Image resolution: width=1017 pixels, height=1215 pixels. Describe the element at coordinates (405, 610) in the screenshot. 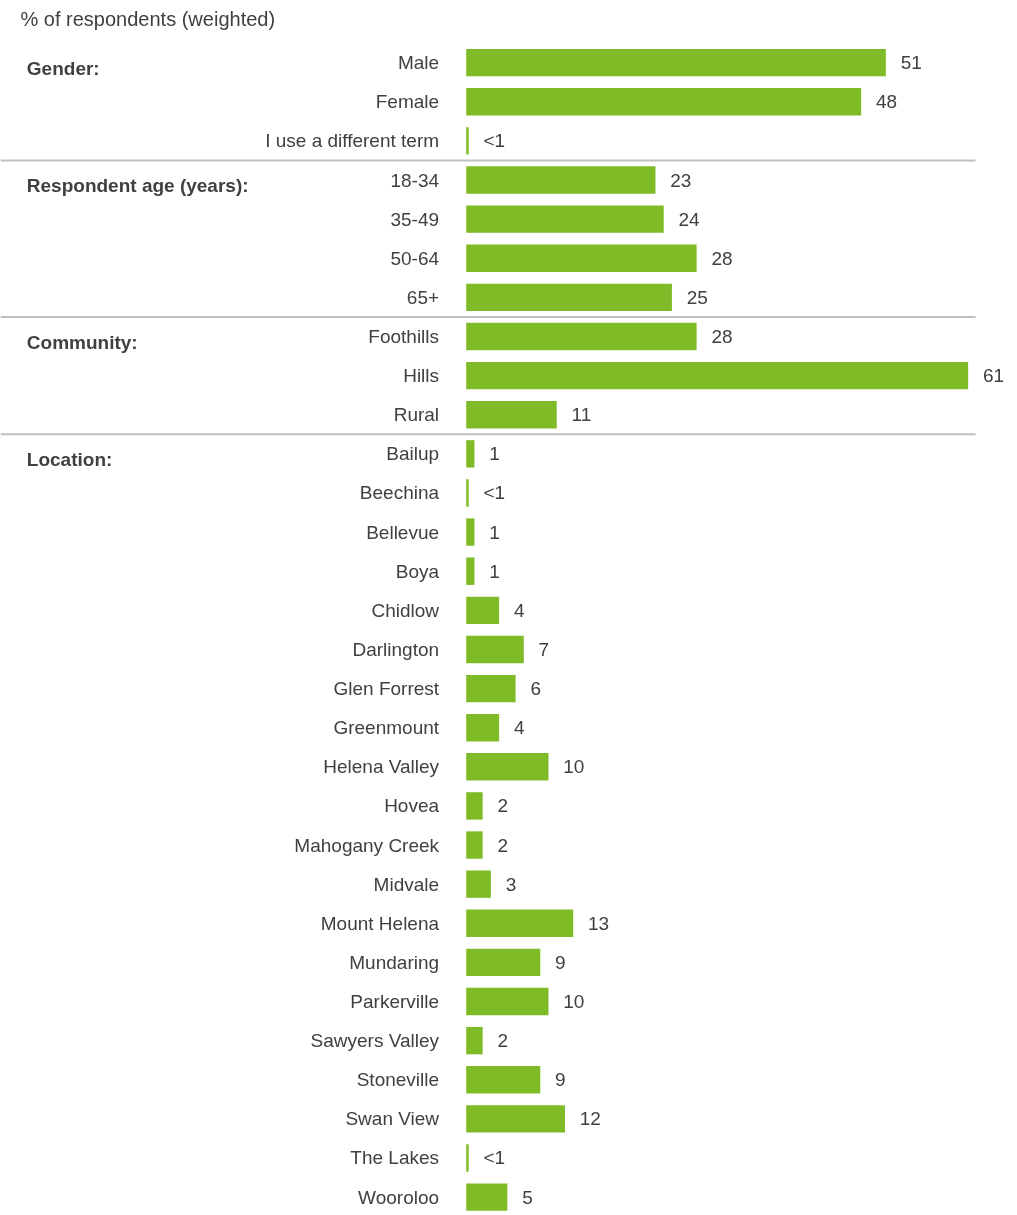

I see `y-tick-label: Chidlow` at that location.